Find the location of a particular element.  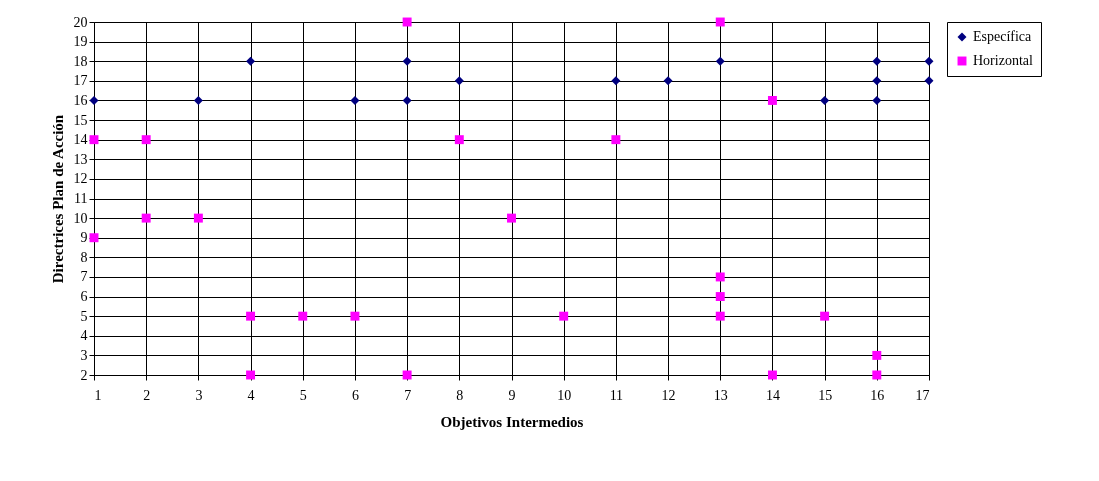

x-tick-label: 11 is located at coordinates (616, 395).